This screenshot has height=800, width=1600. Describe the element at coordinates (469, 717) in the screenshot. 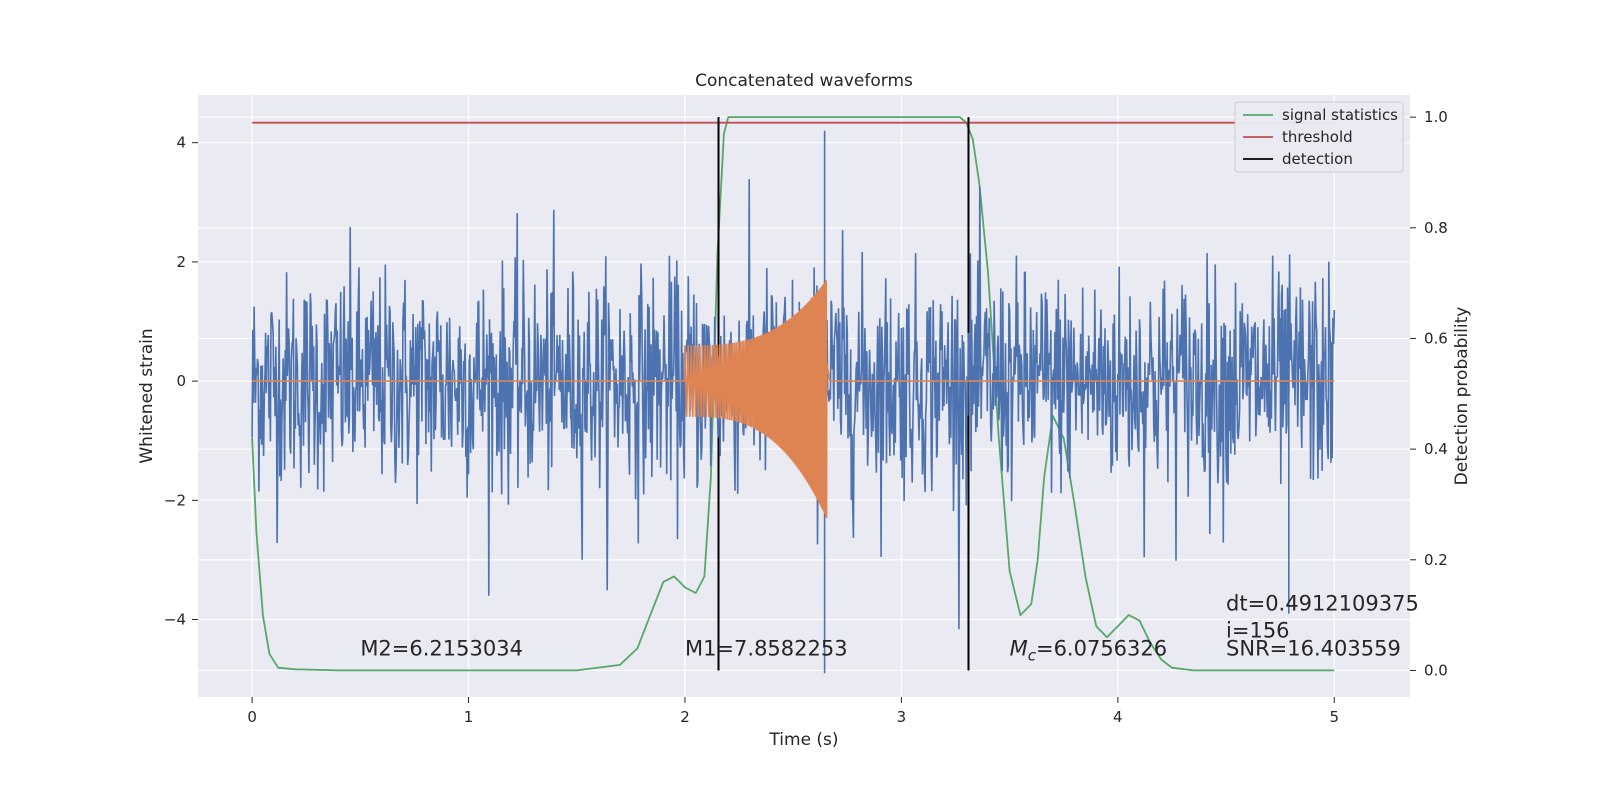

I see `x-tick-label: 1` at that location.